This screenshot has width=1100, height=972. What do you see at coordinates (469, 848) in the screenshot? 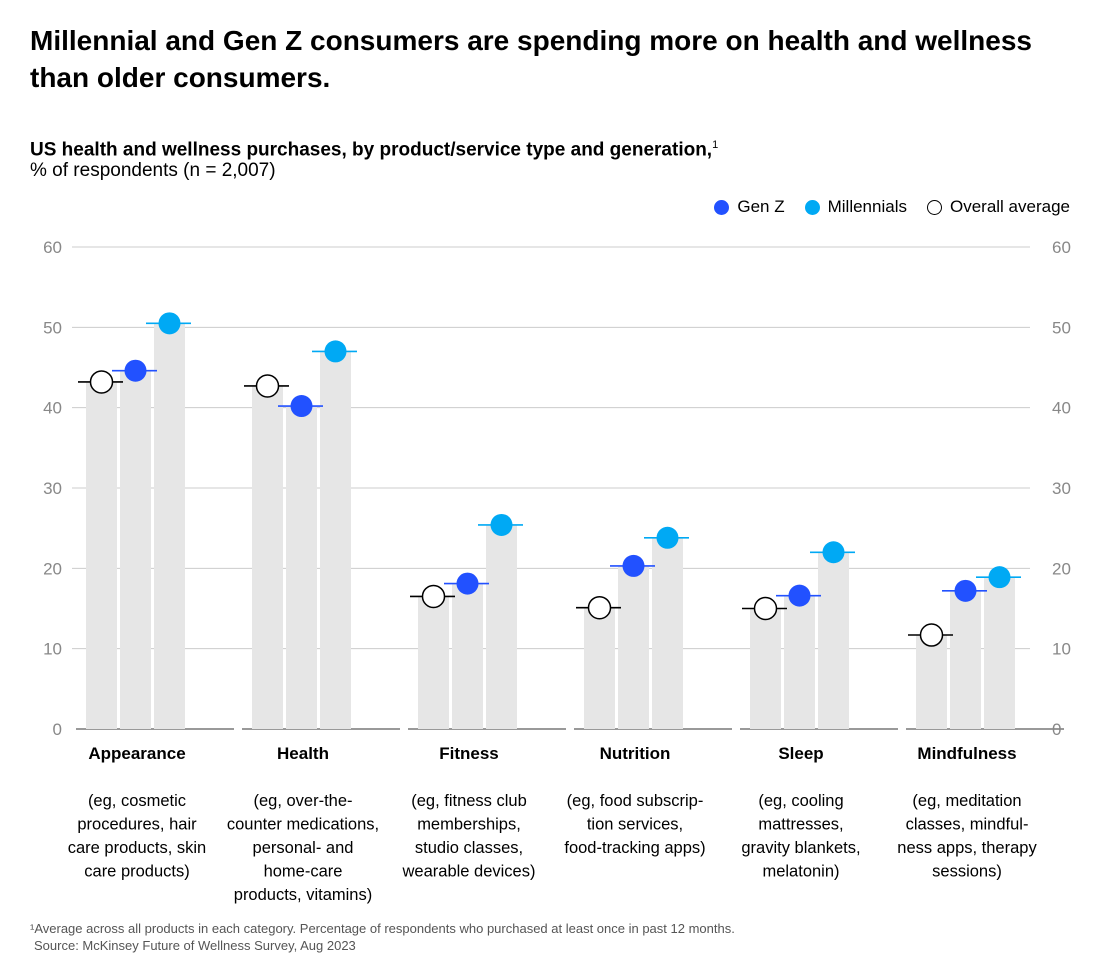
I see `category-description-fitness-line-3: studio classes,` at bounding box center [469, 848].